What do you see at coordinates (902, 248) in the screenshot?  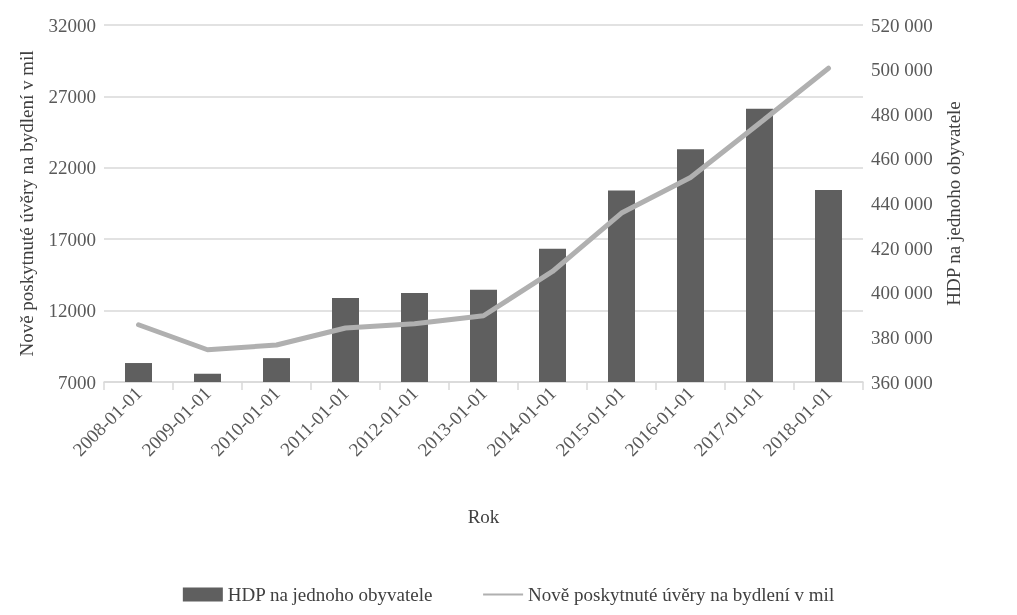 I see `y2-tick-label: 420 000` at bounding box center [902, 248].